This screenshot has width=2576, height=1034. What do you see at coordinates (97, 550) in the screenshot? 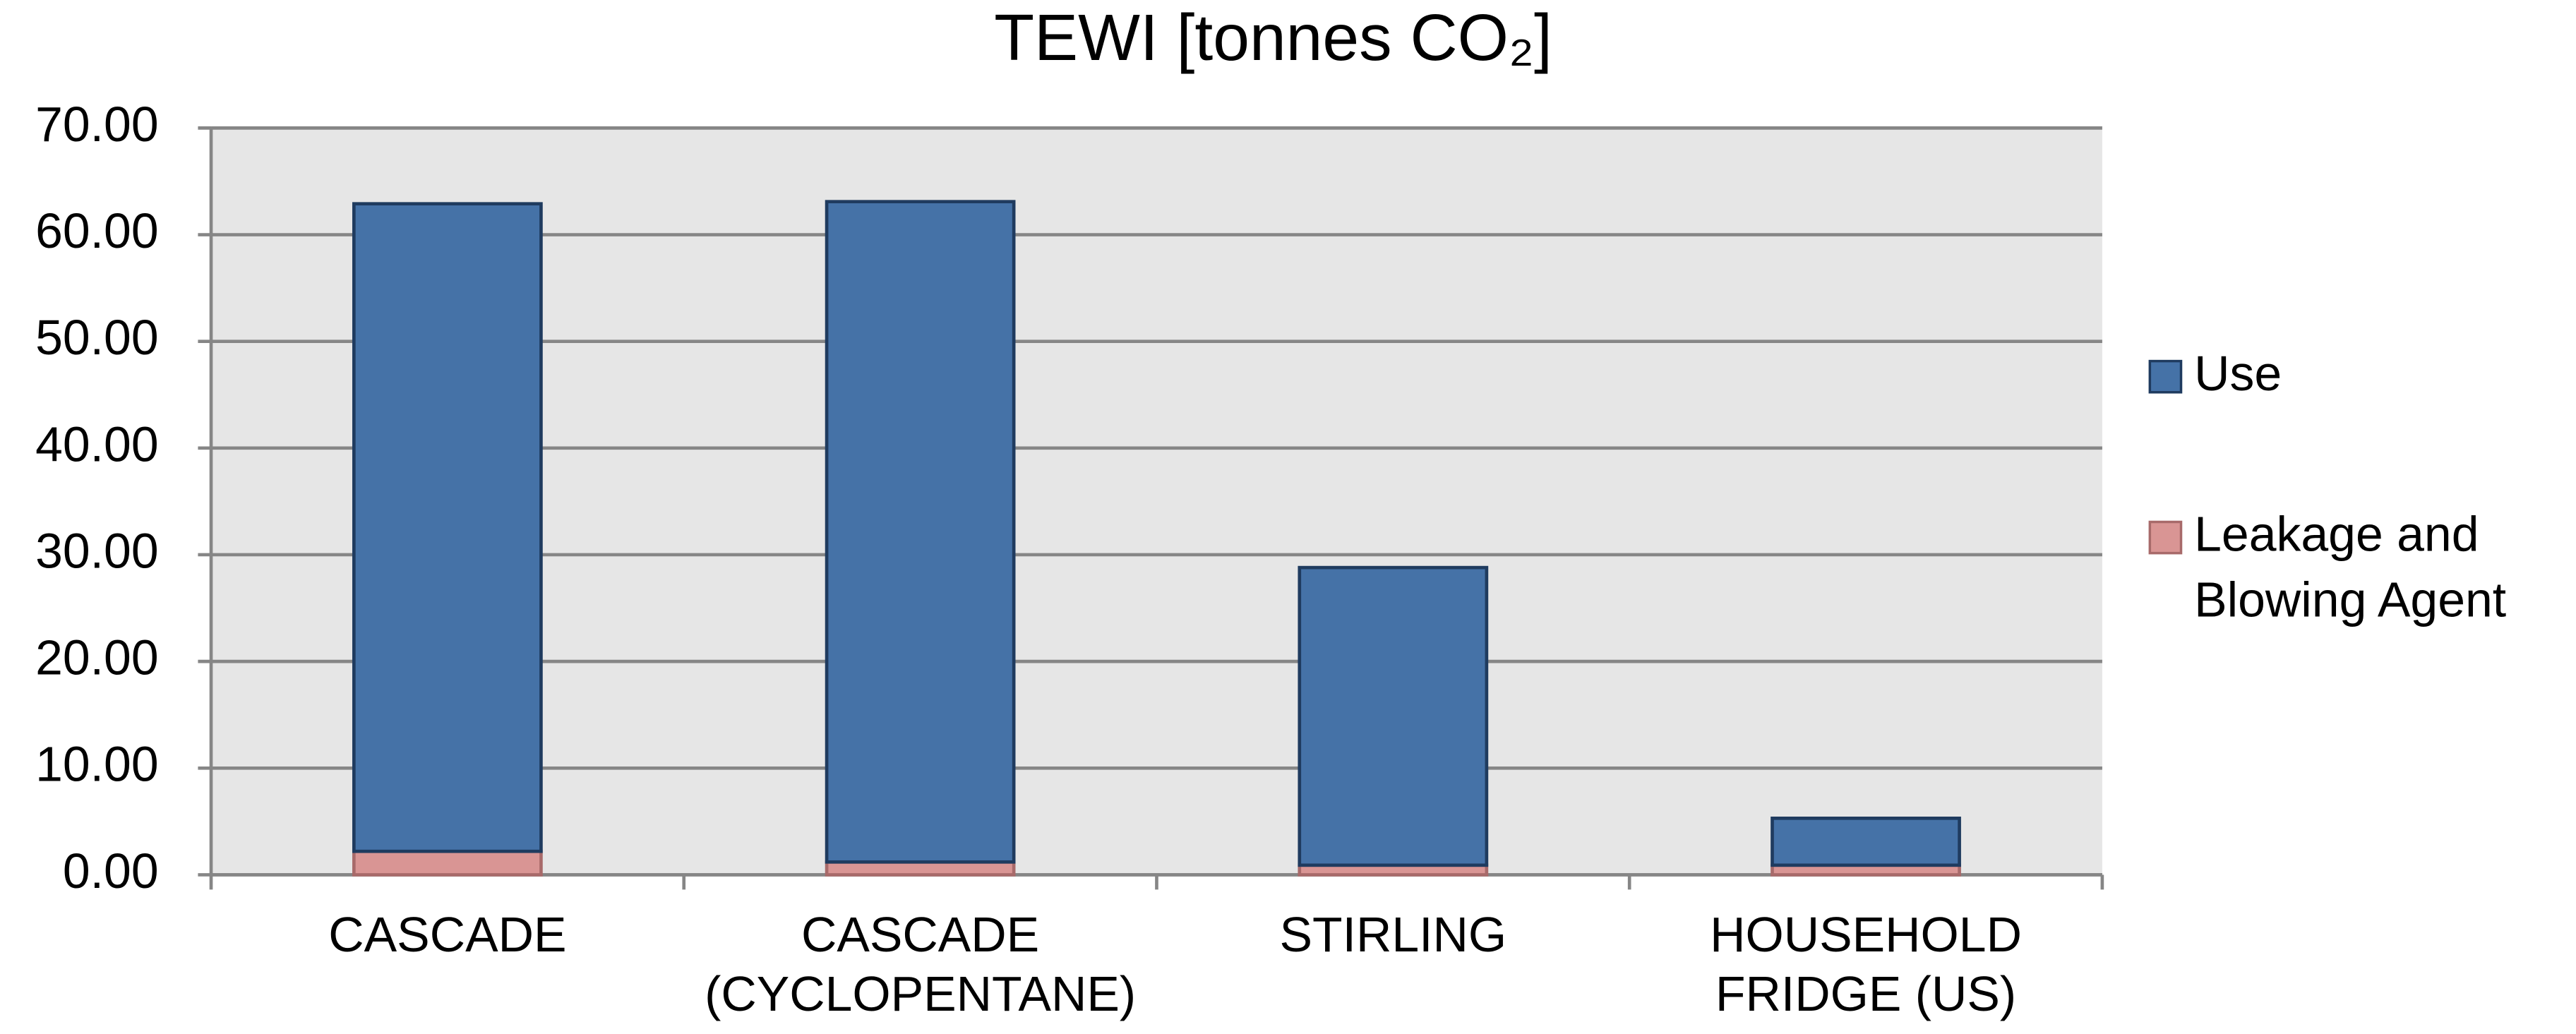
I see `y-tick-label: 30.00` at bounding box center [97, 550].